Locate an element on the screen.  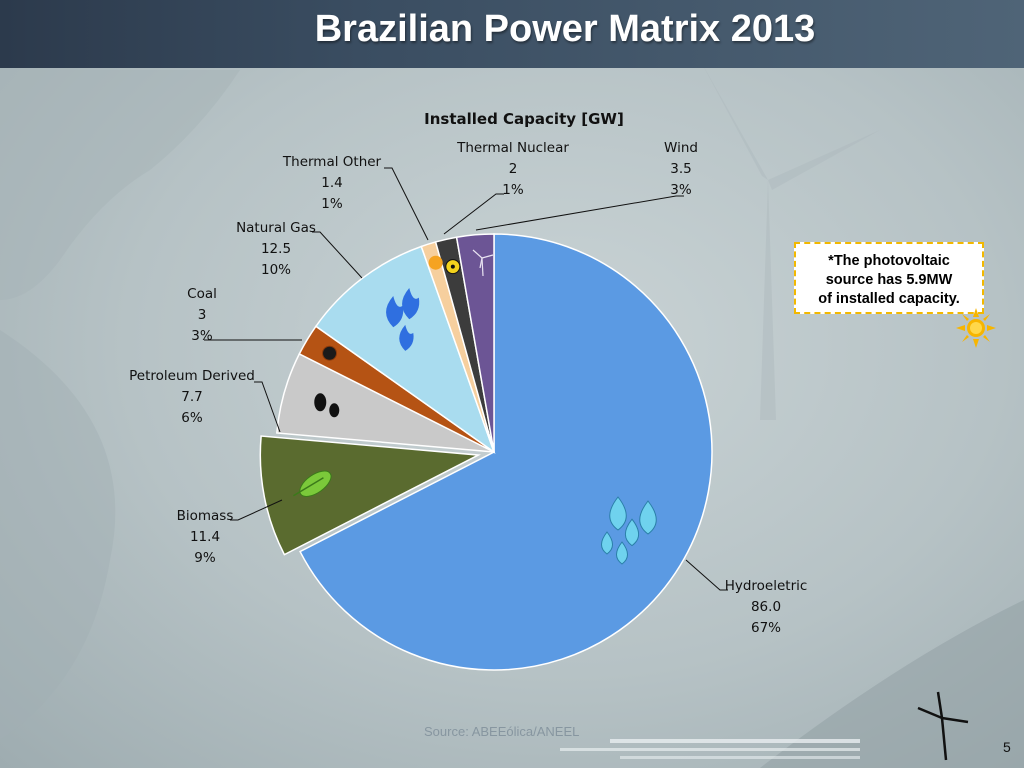
sun-icon is located at coordinates (976, 328).